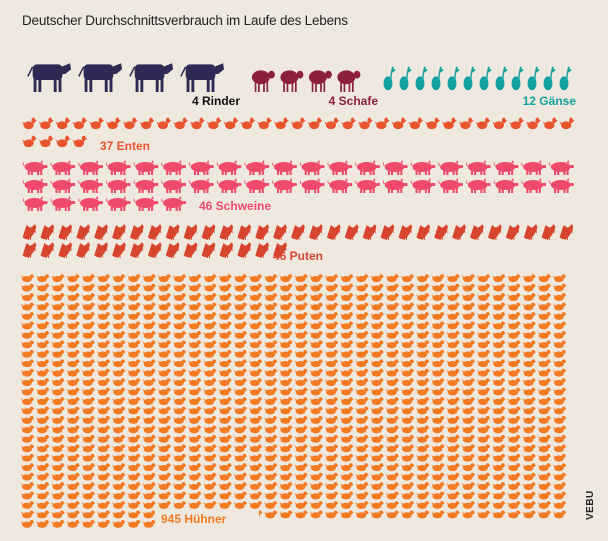 Image resolution: width=608 pixels, height=541 pixels. Describe the element at coordinates (292, 81) in the screenshot. I see `sheep-icon` at that location.